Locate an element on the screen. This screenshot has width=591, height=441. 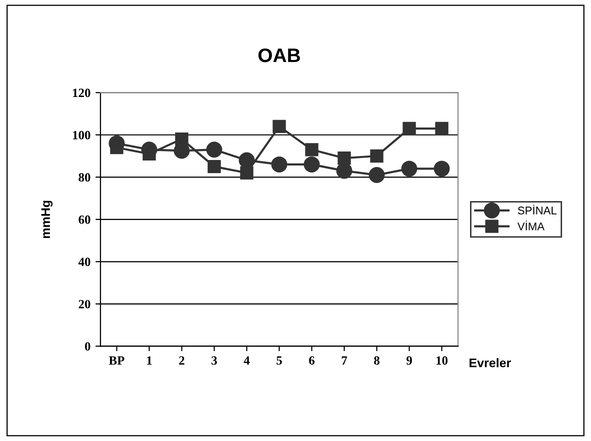
y-tick-label: 60 is located at coordinates (84, 219).